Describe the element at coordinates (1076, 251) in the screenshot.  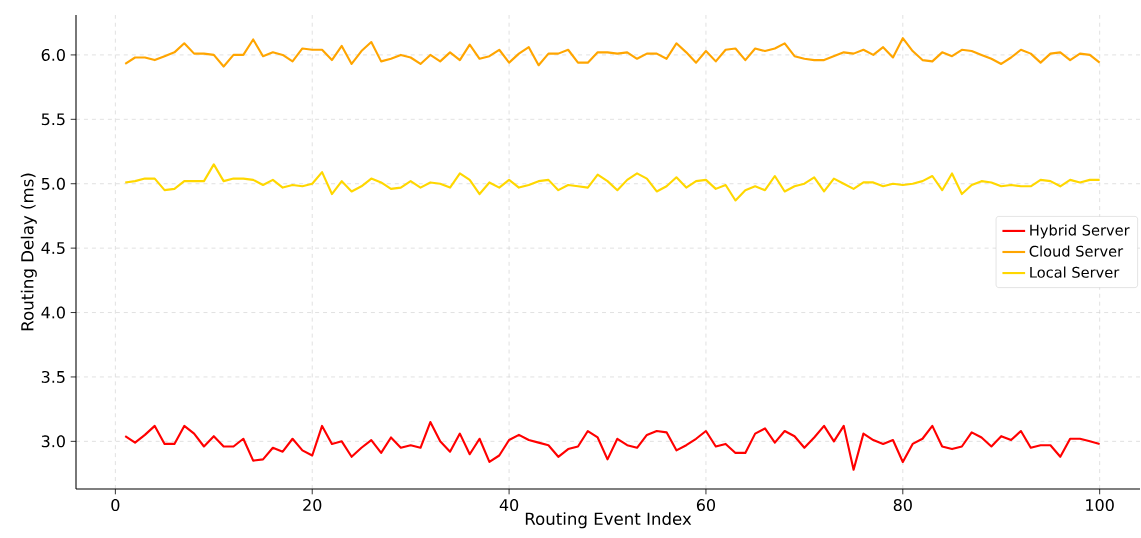
I see `legend-label: Cloud Server` at that location.